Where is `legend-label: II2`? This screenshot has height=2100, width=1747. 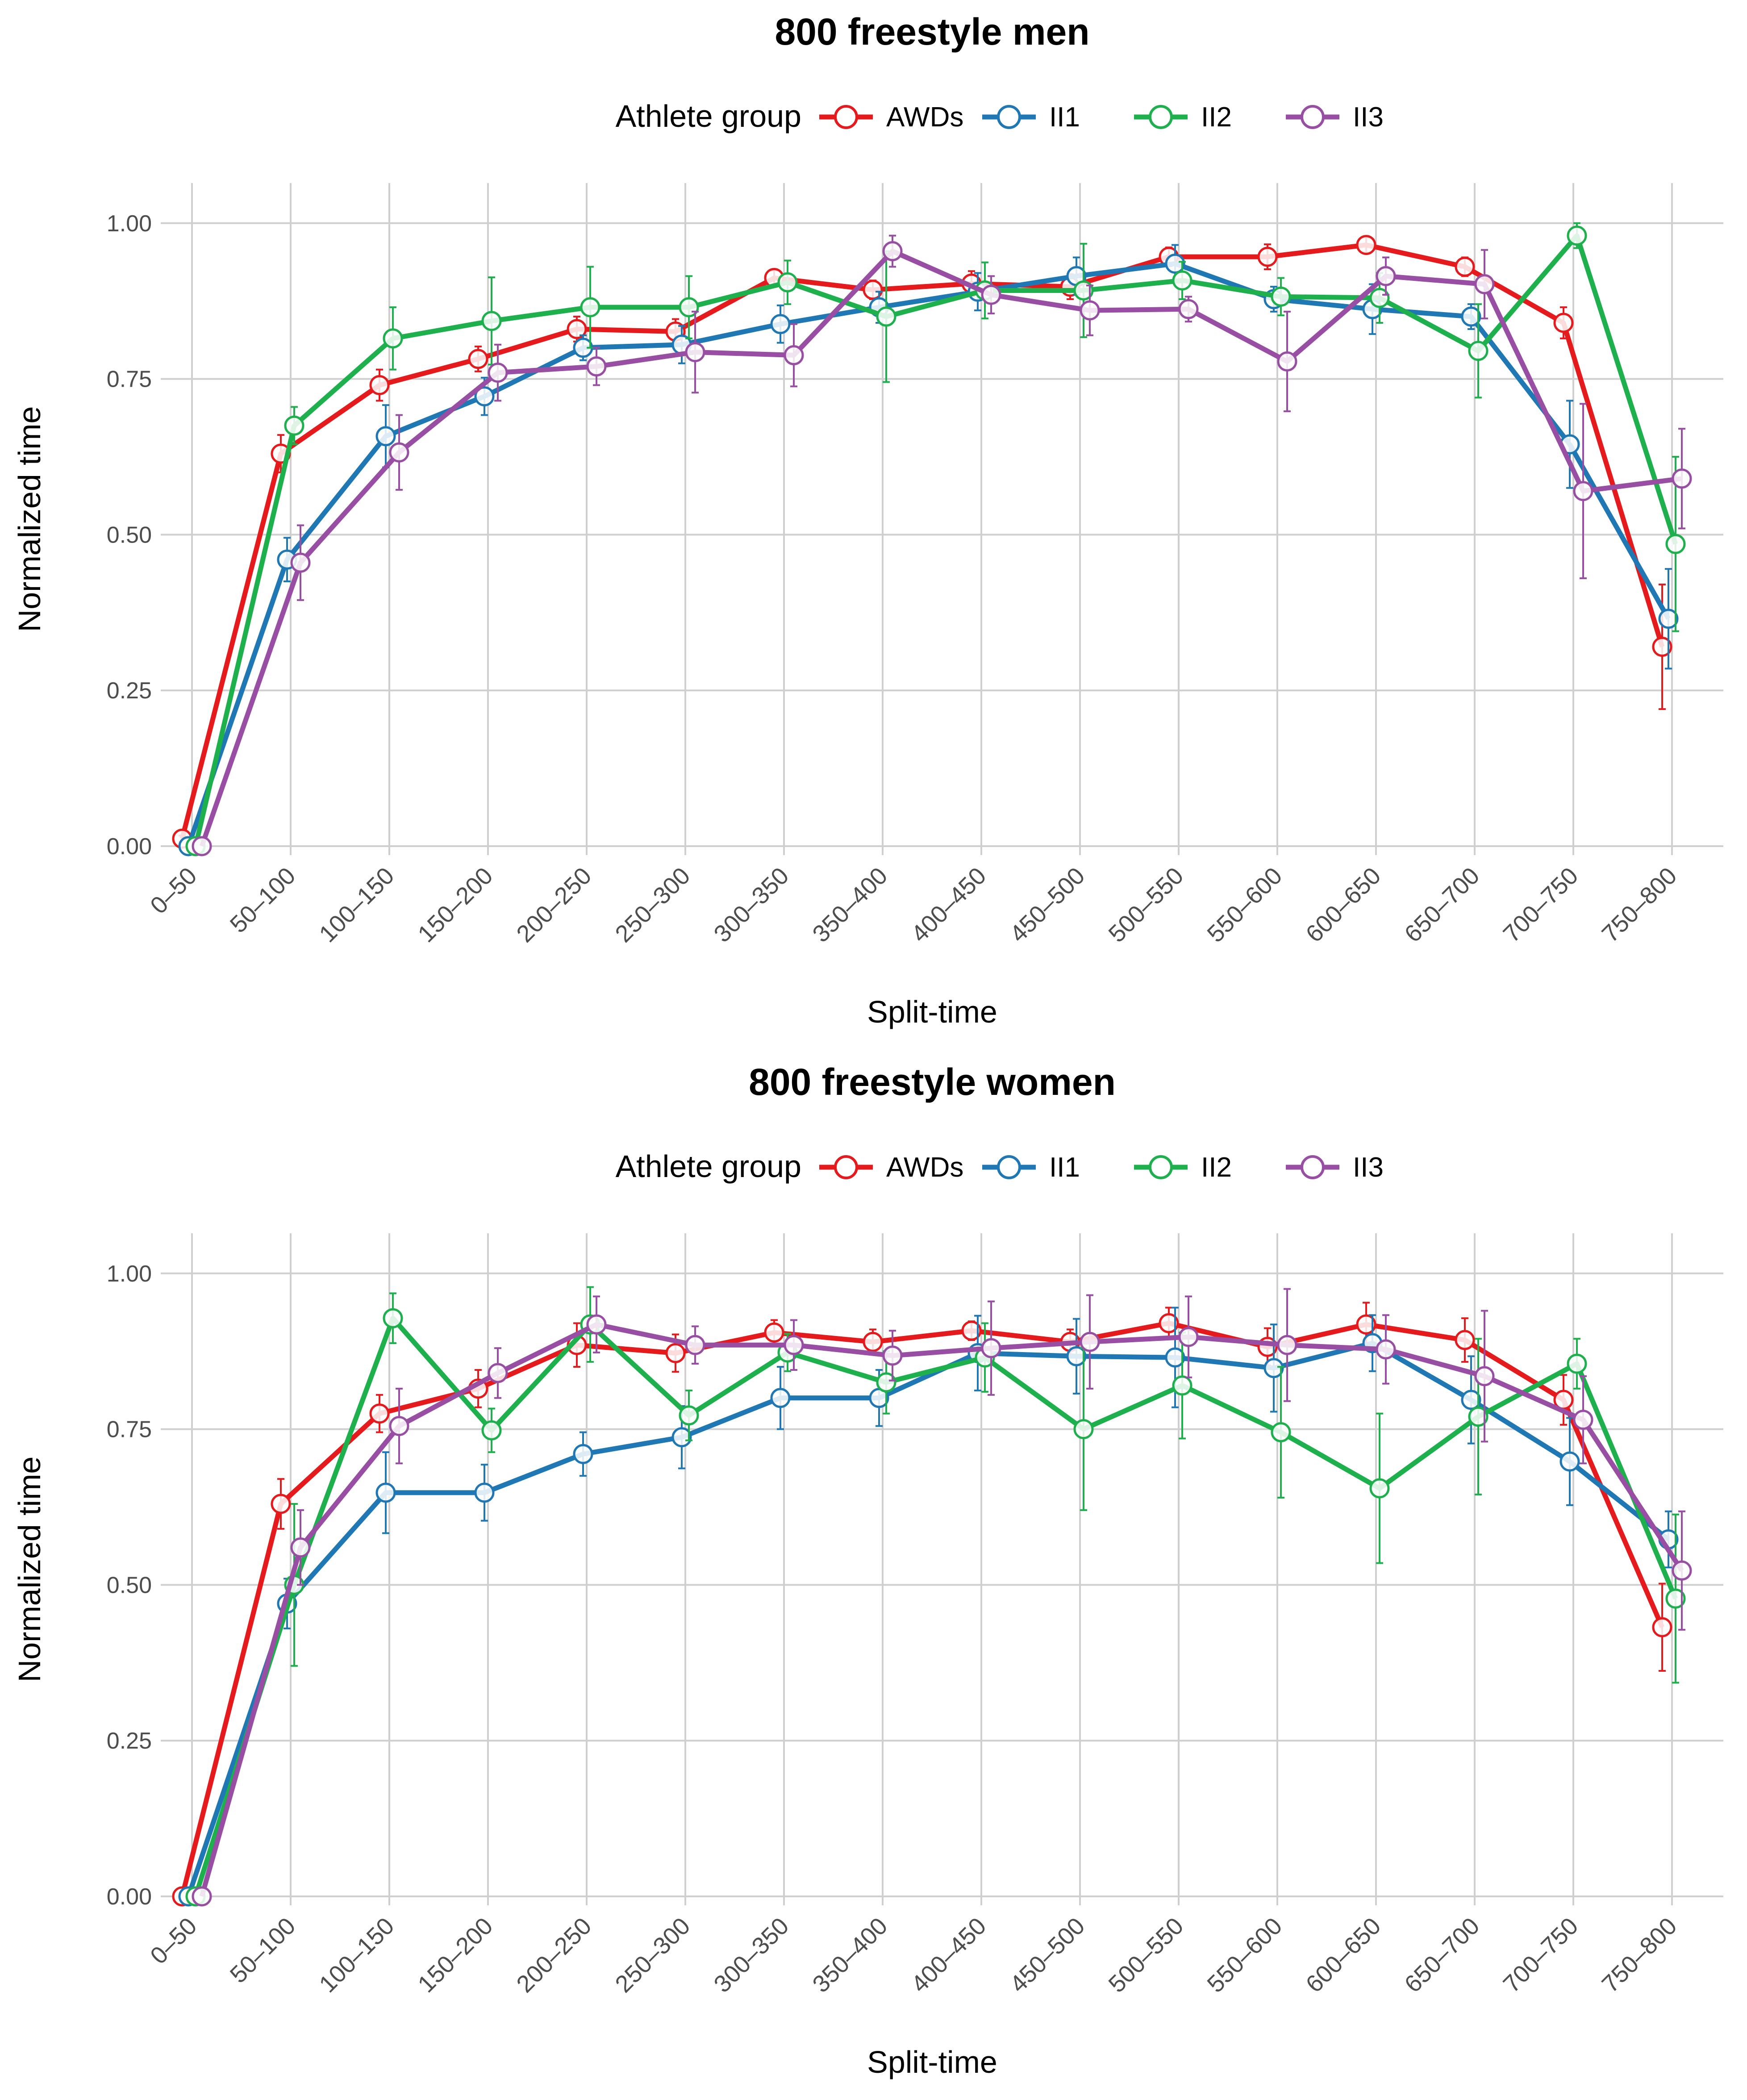 legend-label: II2 is located at coordinates (1216, 1167).